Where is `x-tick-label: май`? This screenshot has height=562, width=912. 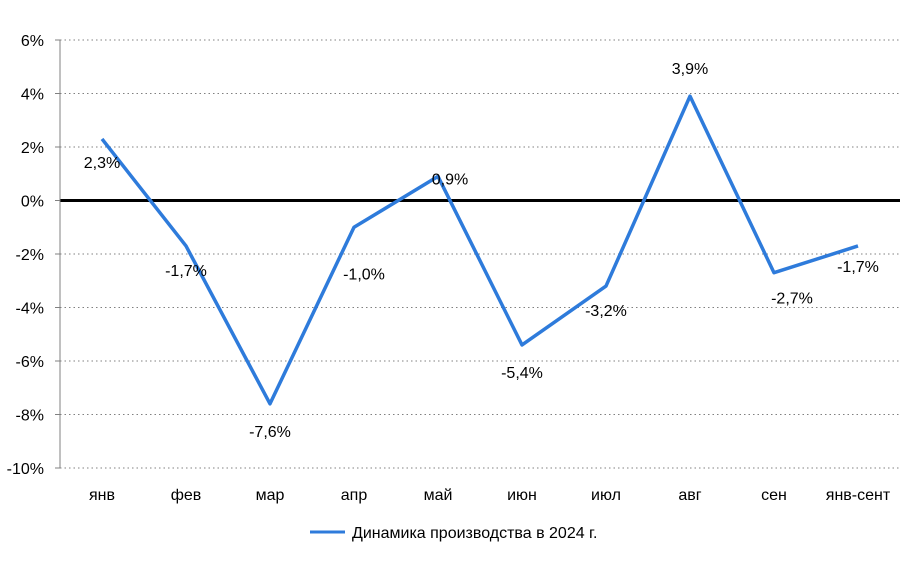 x-tick-label: май is located at coordinates (438, 495).